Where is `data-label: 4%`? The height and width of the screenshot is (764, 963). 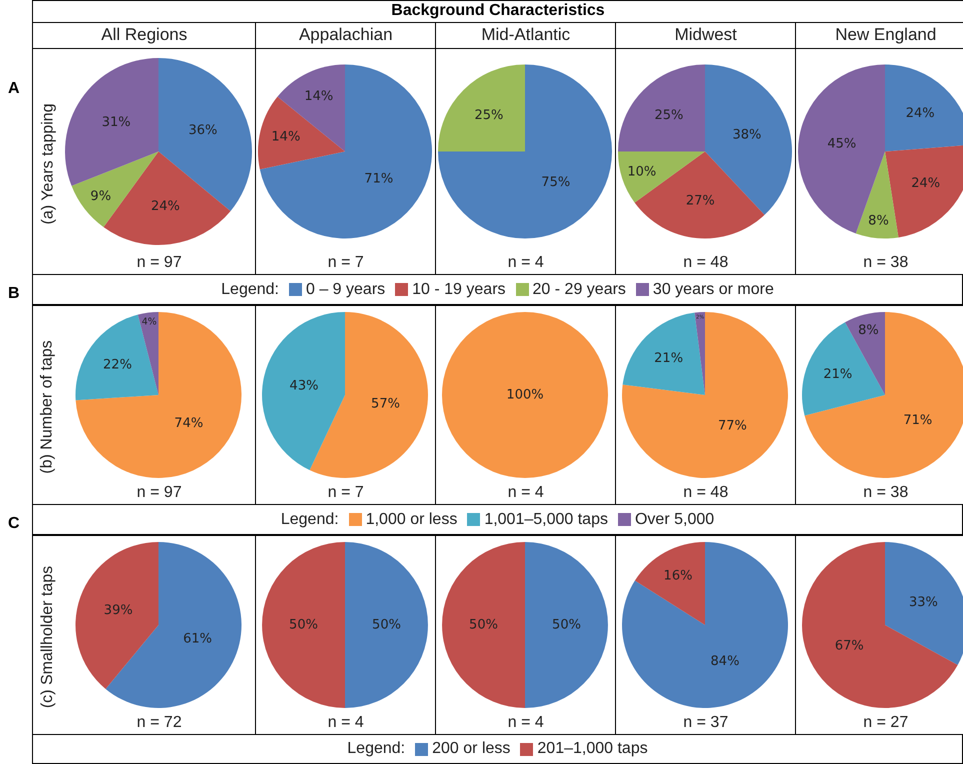 data-label: 4% is located at coordinates (149, 322).